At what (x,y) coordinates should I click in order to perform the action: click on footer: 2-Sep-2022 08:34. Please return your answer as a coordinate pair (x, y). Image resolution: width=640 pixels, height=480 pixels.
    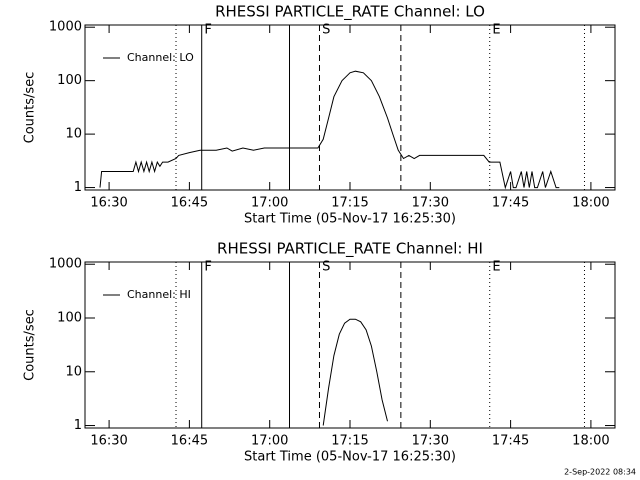
    Looking at the image, I should click on (600, 472).